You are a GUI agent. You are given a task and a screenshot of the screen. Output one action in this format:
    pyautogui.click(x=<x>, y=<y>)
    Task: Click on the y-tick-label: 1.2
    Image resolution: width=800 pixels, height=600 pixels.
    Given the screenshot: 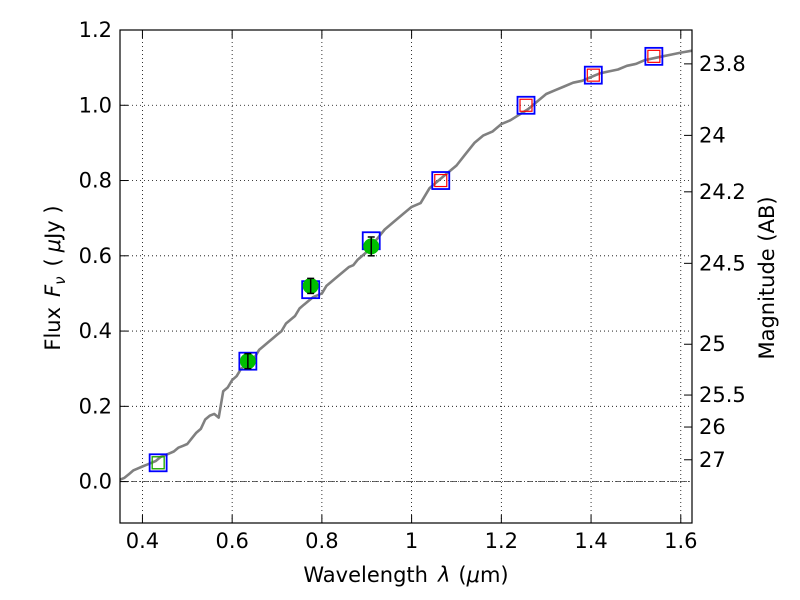 What is the action you would take?
    pyautogui.click(x=95, y=30)
    